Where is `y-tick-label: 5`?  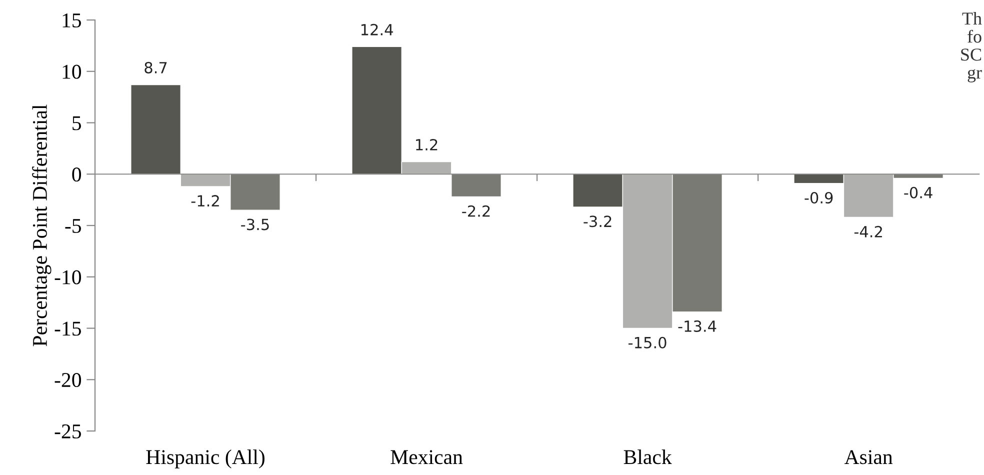 y-tick-label: 5 is located at coordinates (76, 123).